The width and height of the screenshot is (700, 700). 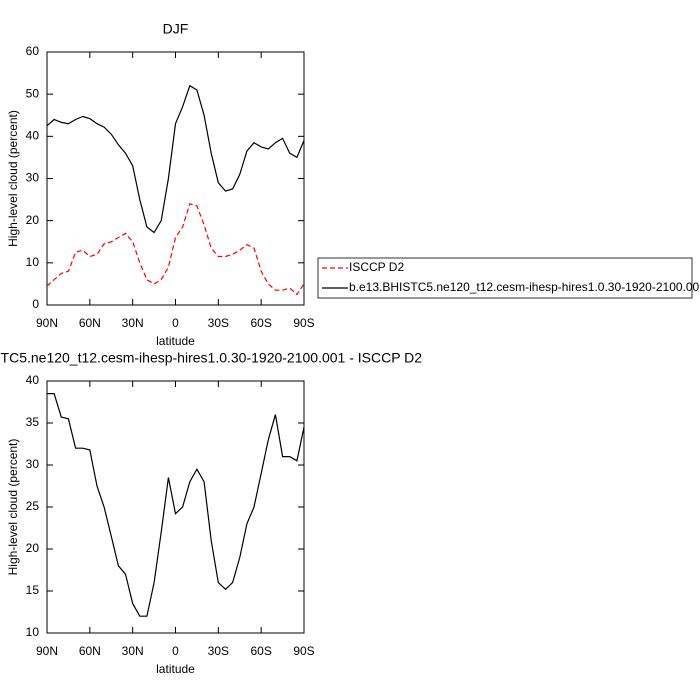 I want to click on legend-box, so click(x=505, y=278).